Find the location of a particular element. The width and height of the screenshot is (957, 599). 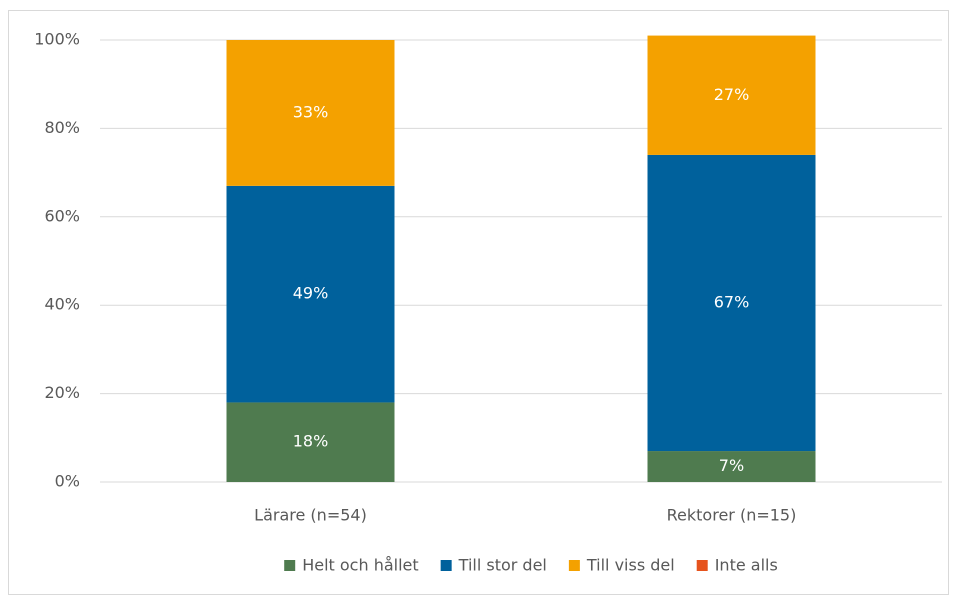

data-label: 27% is located at coordinates (732, 94).